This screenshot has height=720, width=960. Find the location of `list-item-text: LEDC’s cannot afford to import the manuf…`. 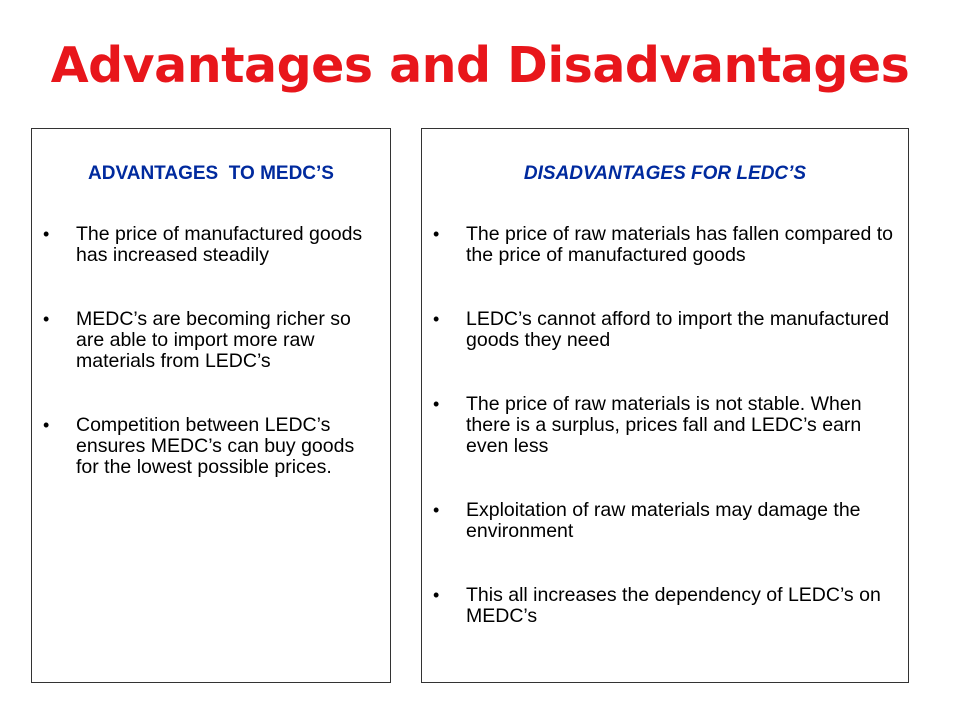

list-item-text: LEDC’s cannot afford to import the manuf… is located at coordinates (678, 329).